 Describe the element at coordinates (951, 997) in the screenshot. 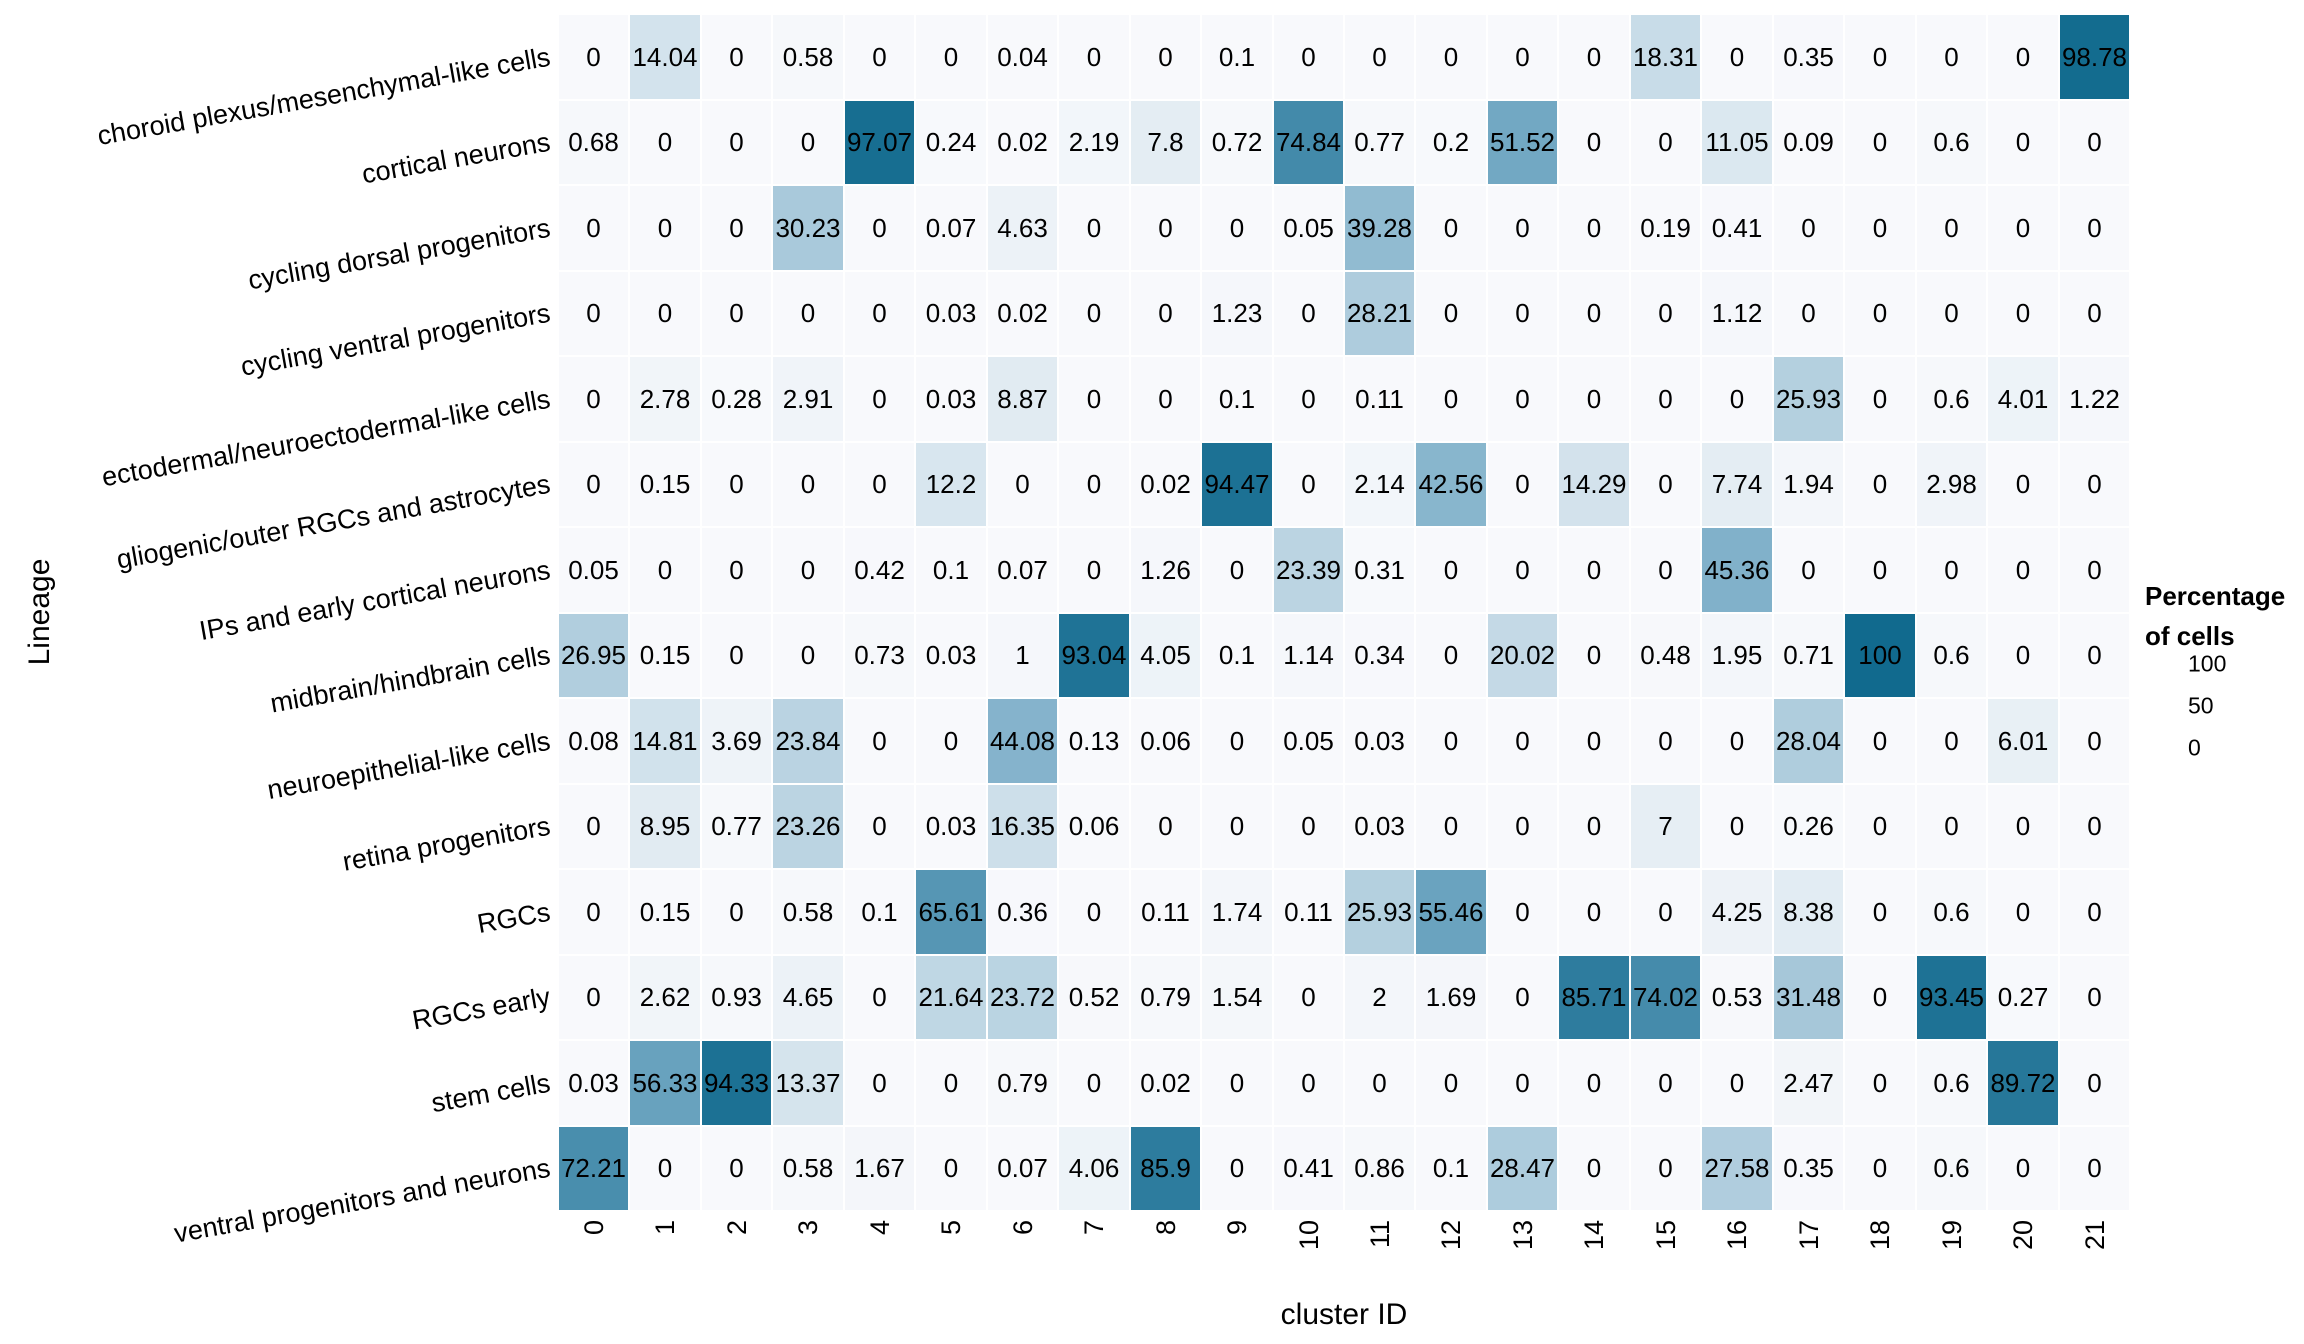

I see `heatmap-cell: 21.64` at that location.